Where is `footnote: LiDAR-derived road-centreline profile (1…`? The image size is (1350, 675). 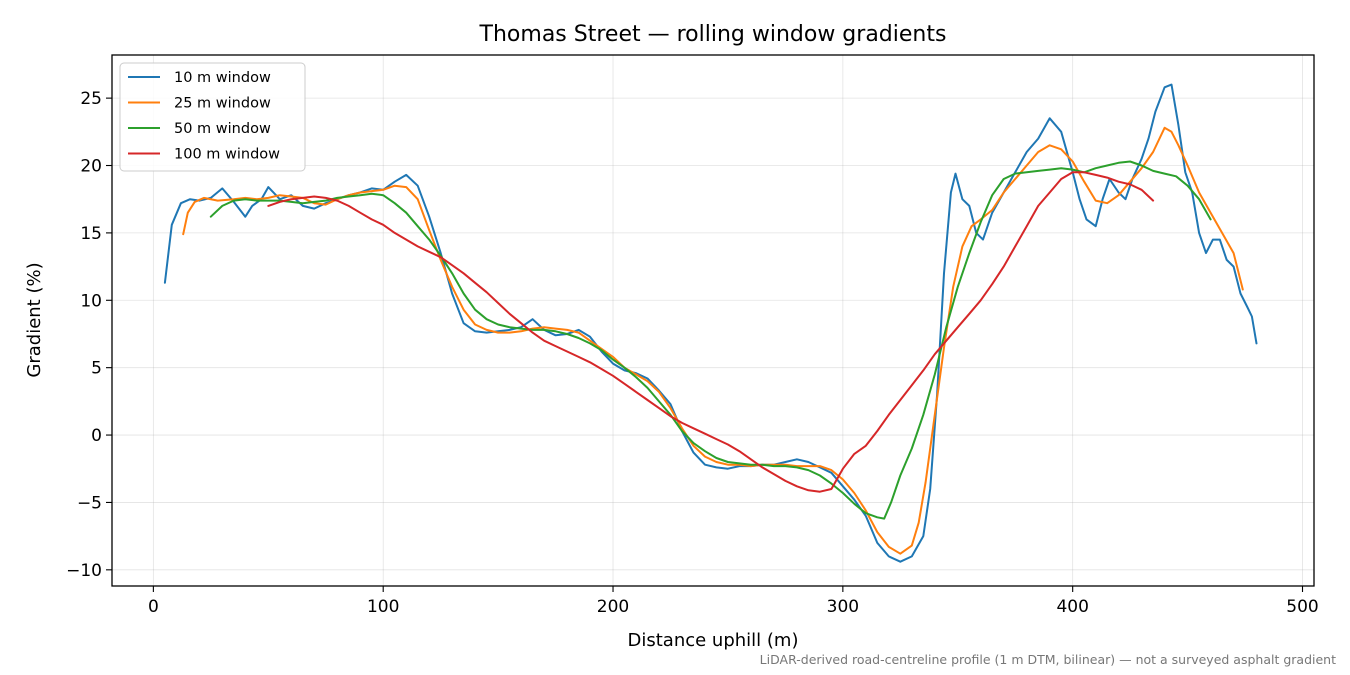 footnote: LiDAR-derived road-centreline profile (1… is located at coordinates (1048, 659).